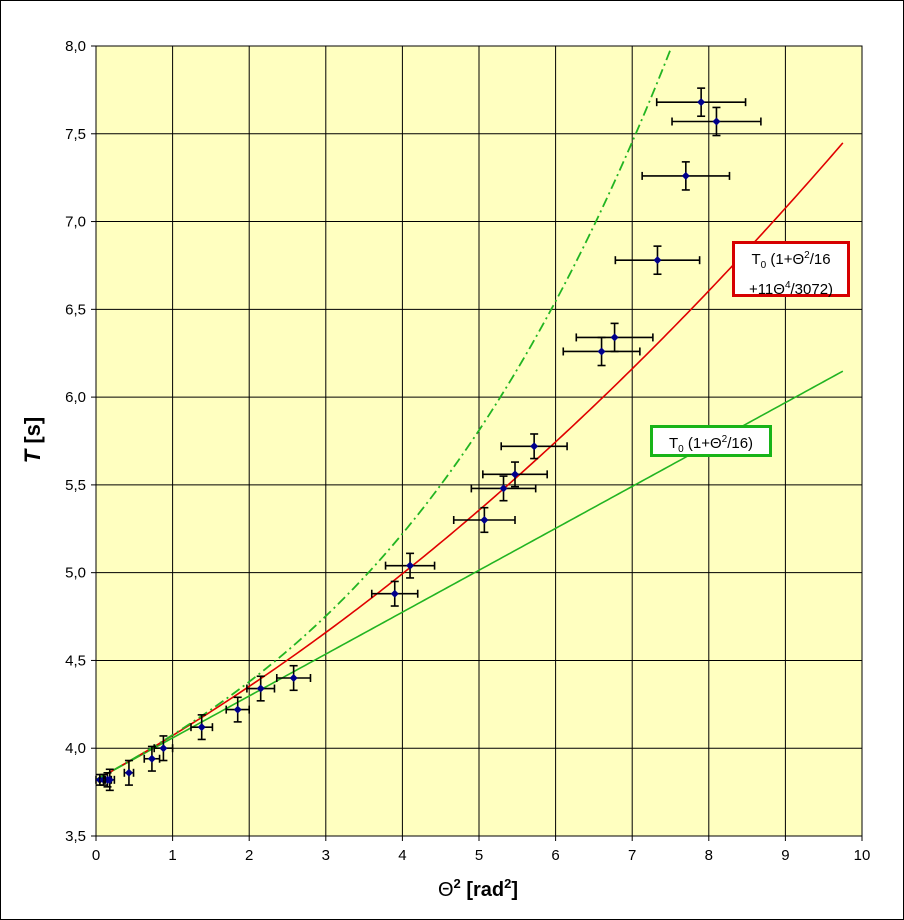 This screenshot has height=920, width=904. What do you see at coordinates (96, 855) in the screenshot?
I see `x-tick-label: 0` at bounding box center [96, 855].